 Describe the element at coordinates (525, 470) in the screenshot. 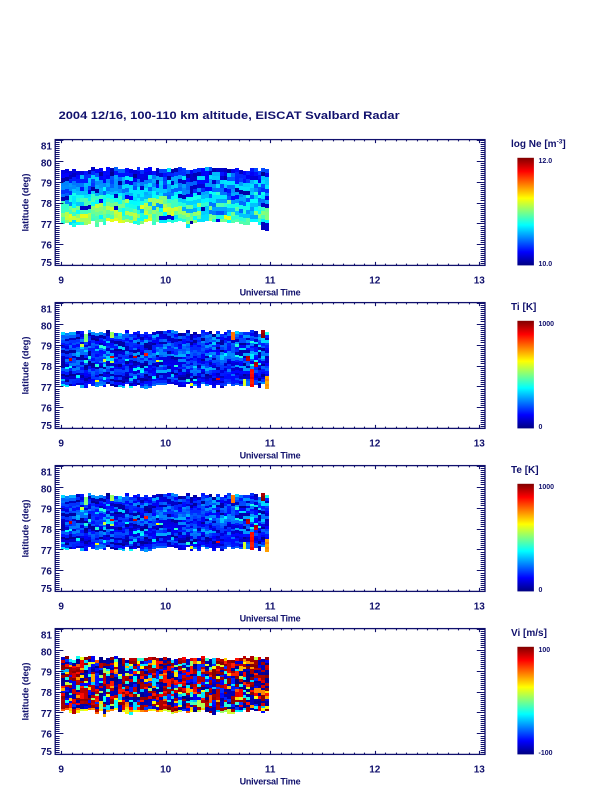

I see `svg-text: Te [K]` at that location.